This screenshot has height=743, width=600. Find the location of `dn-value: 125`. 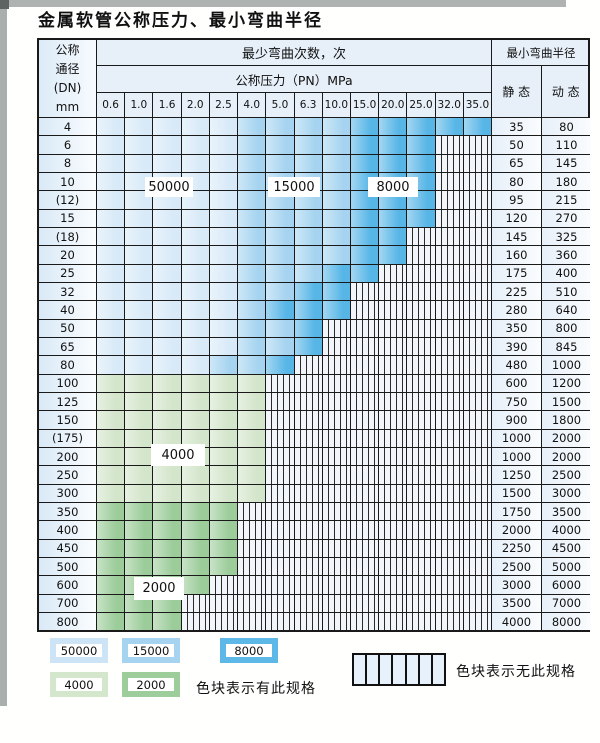

dn-value: 125 is located at coordinates (67, 401).